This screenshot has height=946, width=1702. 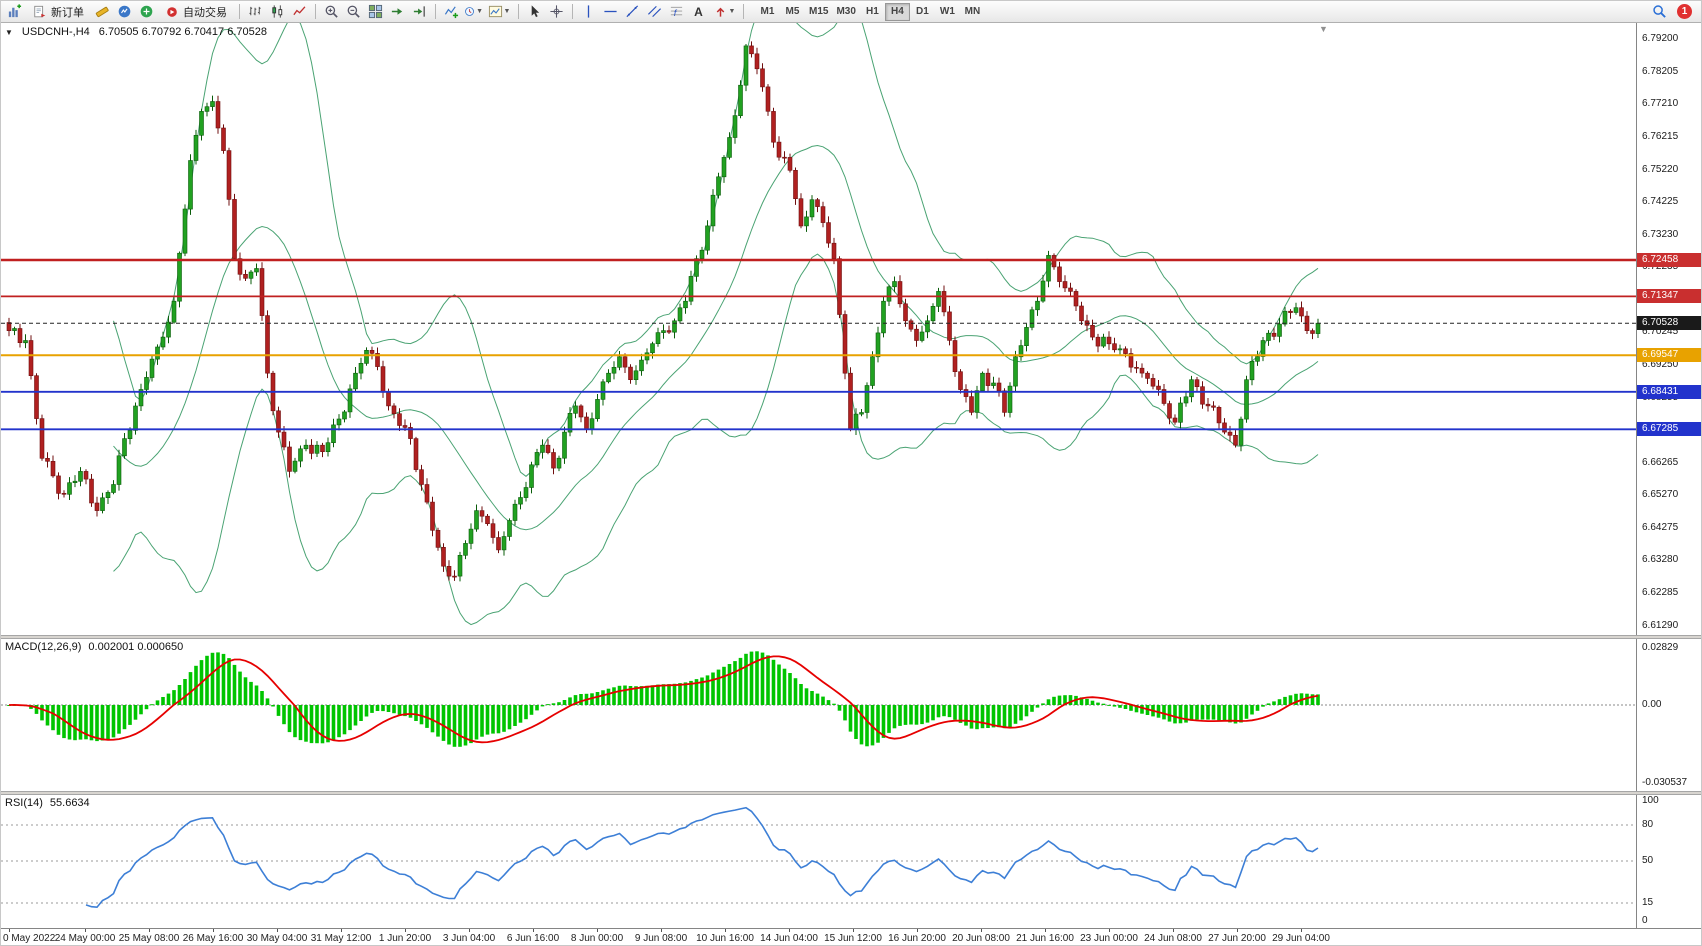 What do you see at coordinates (136, 647) in the screenshot?
I see `macd-values: 0.002001 0.000650` at bounding box center [136, 647].